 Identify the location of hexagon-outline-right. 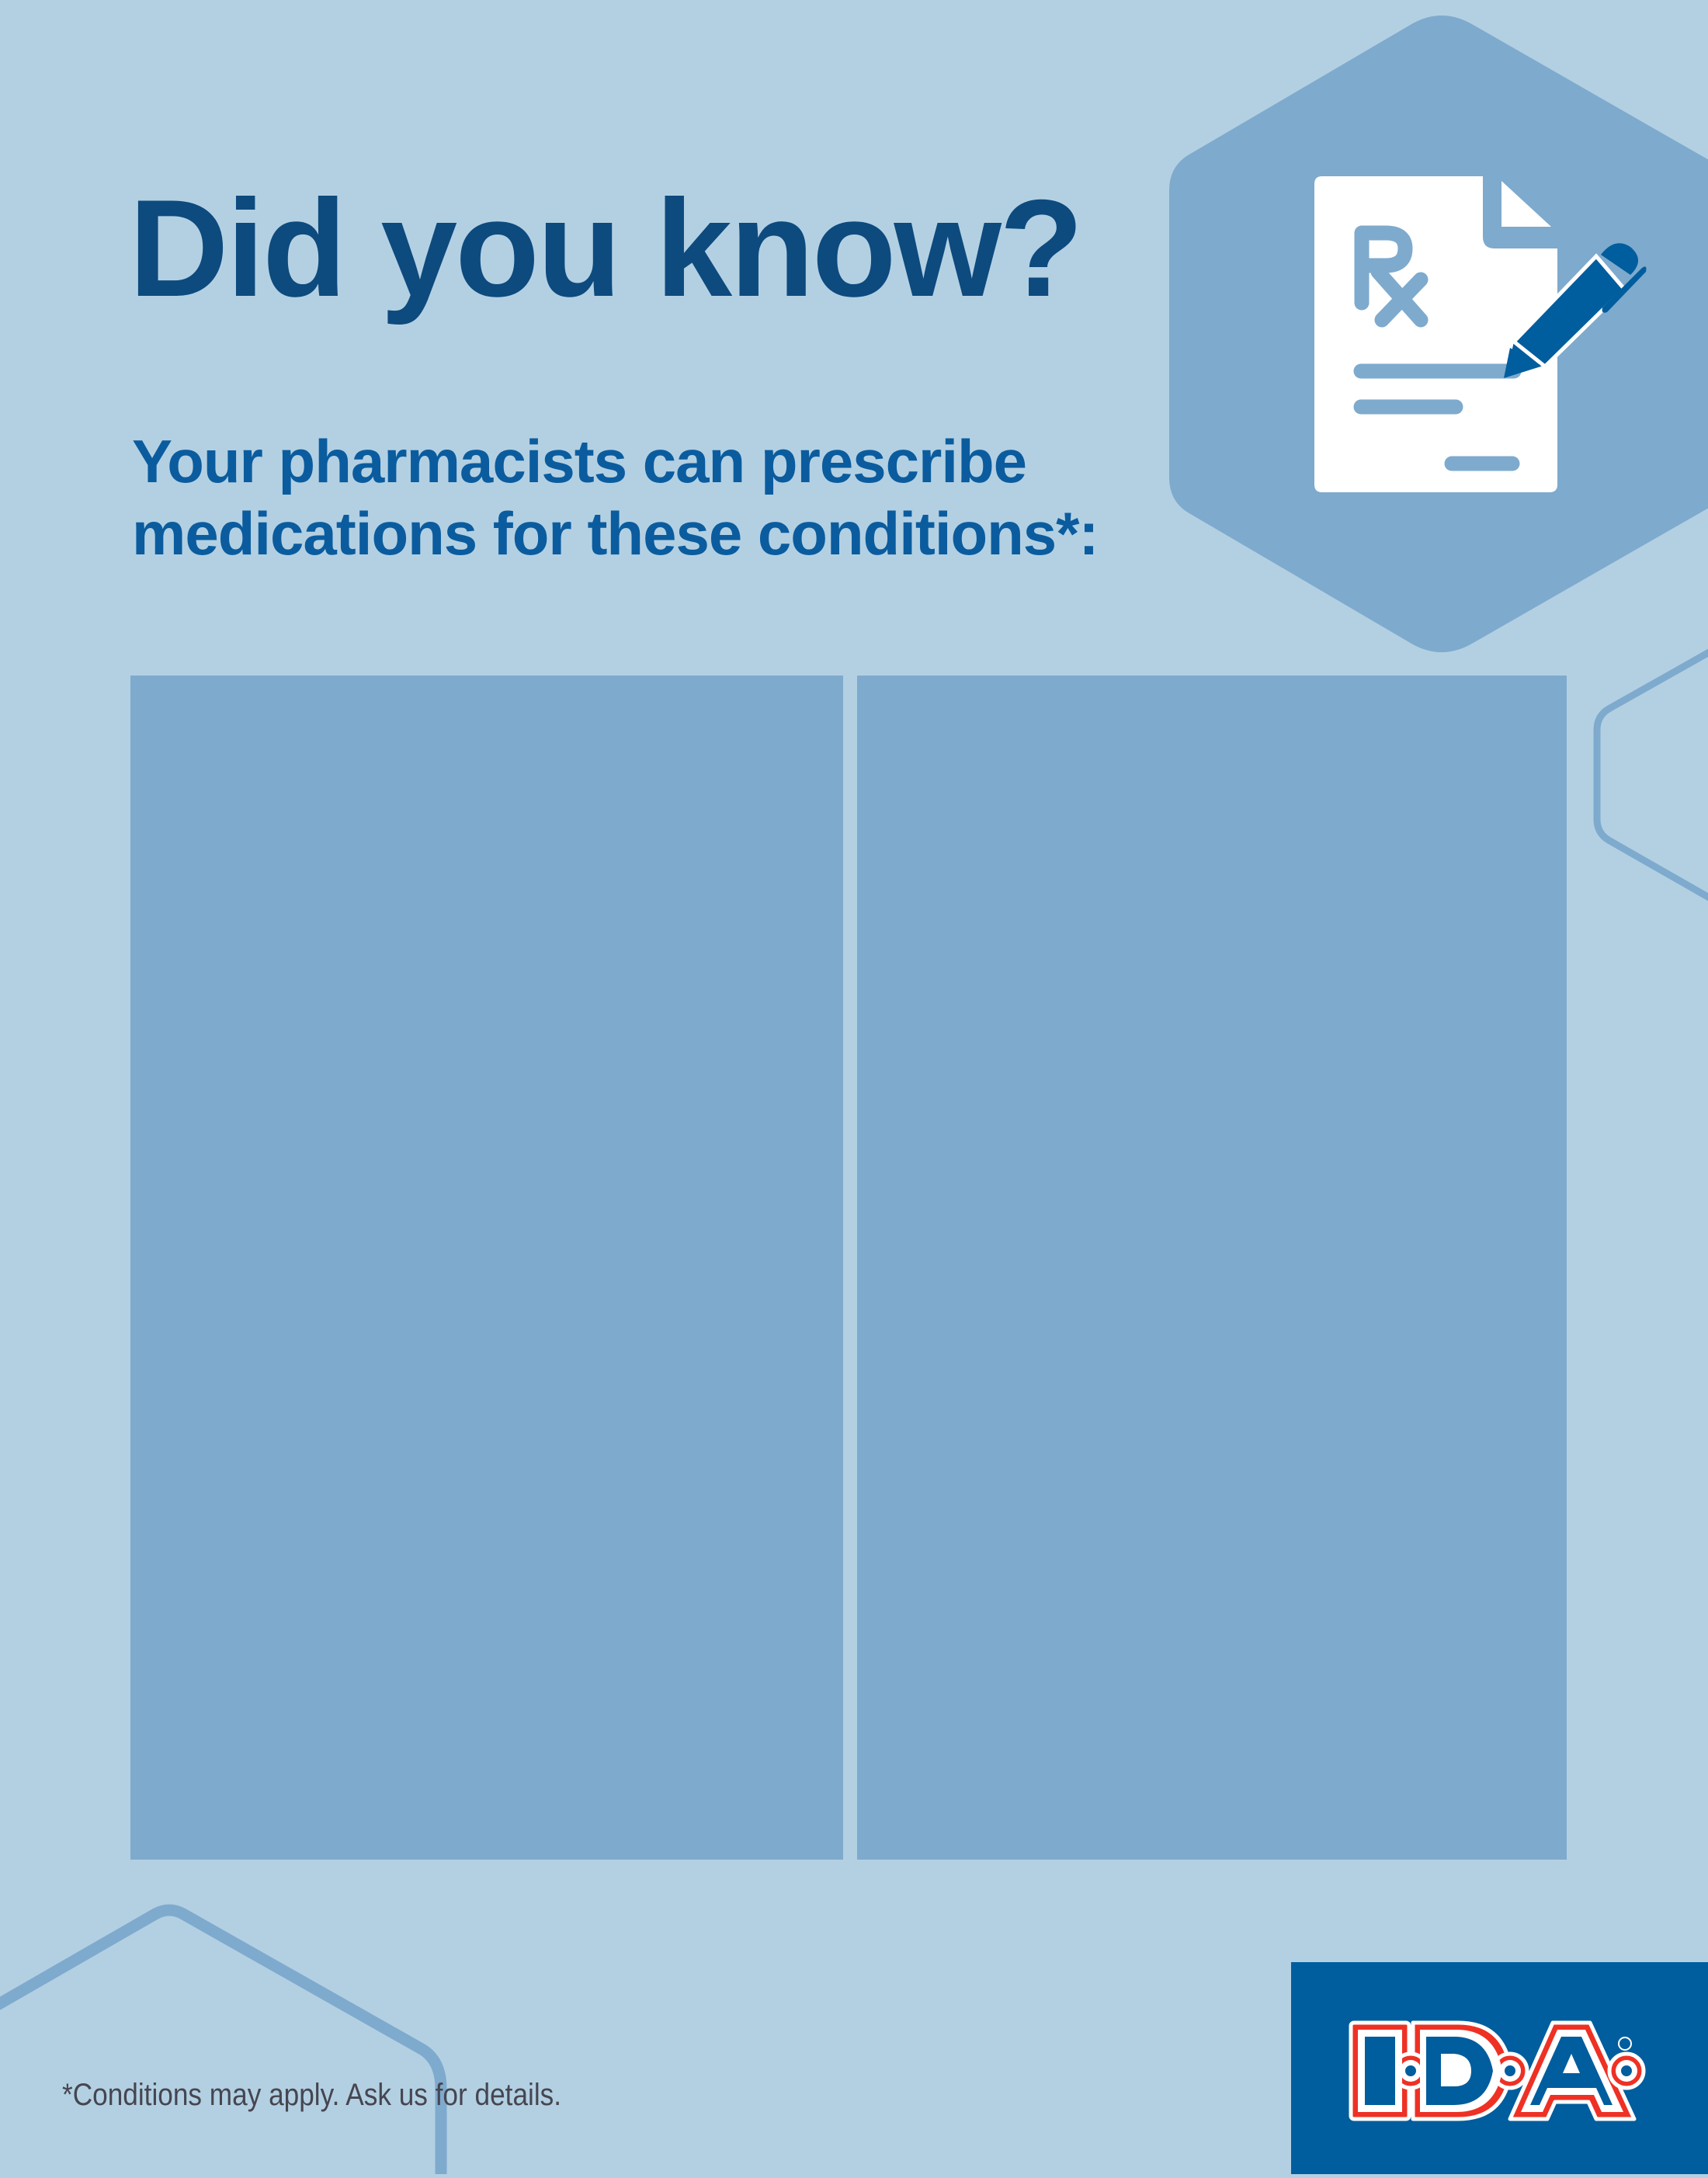
(1650, 774).